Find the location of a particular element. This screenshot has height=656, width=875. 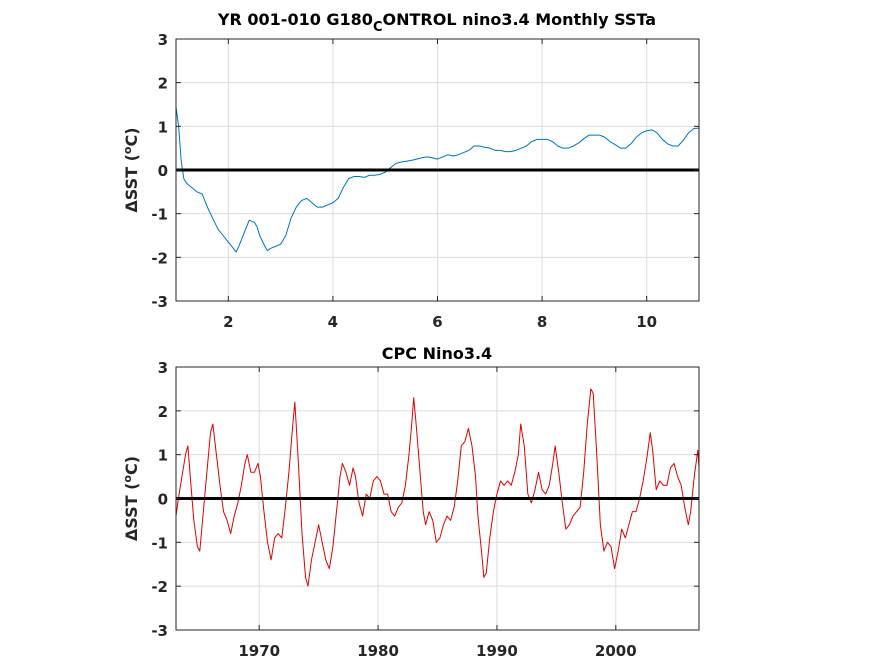

x-tick-label: 1990 is located at coordinates (497, 649).